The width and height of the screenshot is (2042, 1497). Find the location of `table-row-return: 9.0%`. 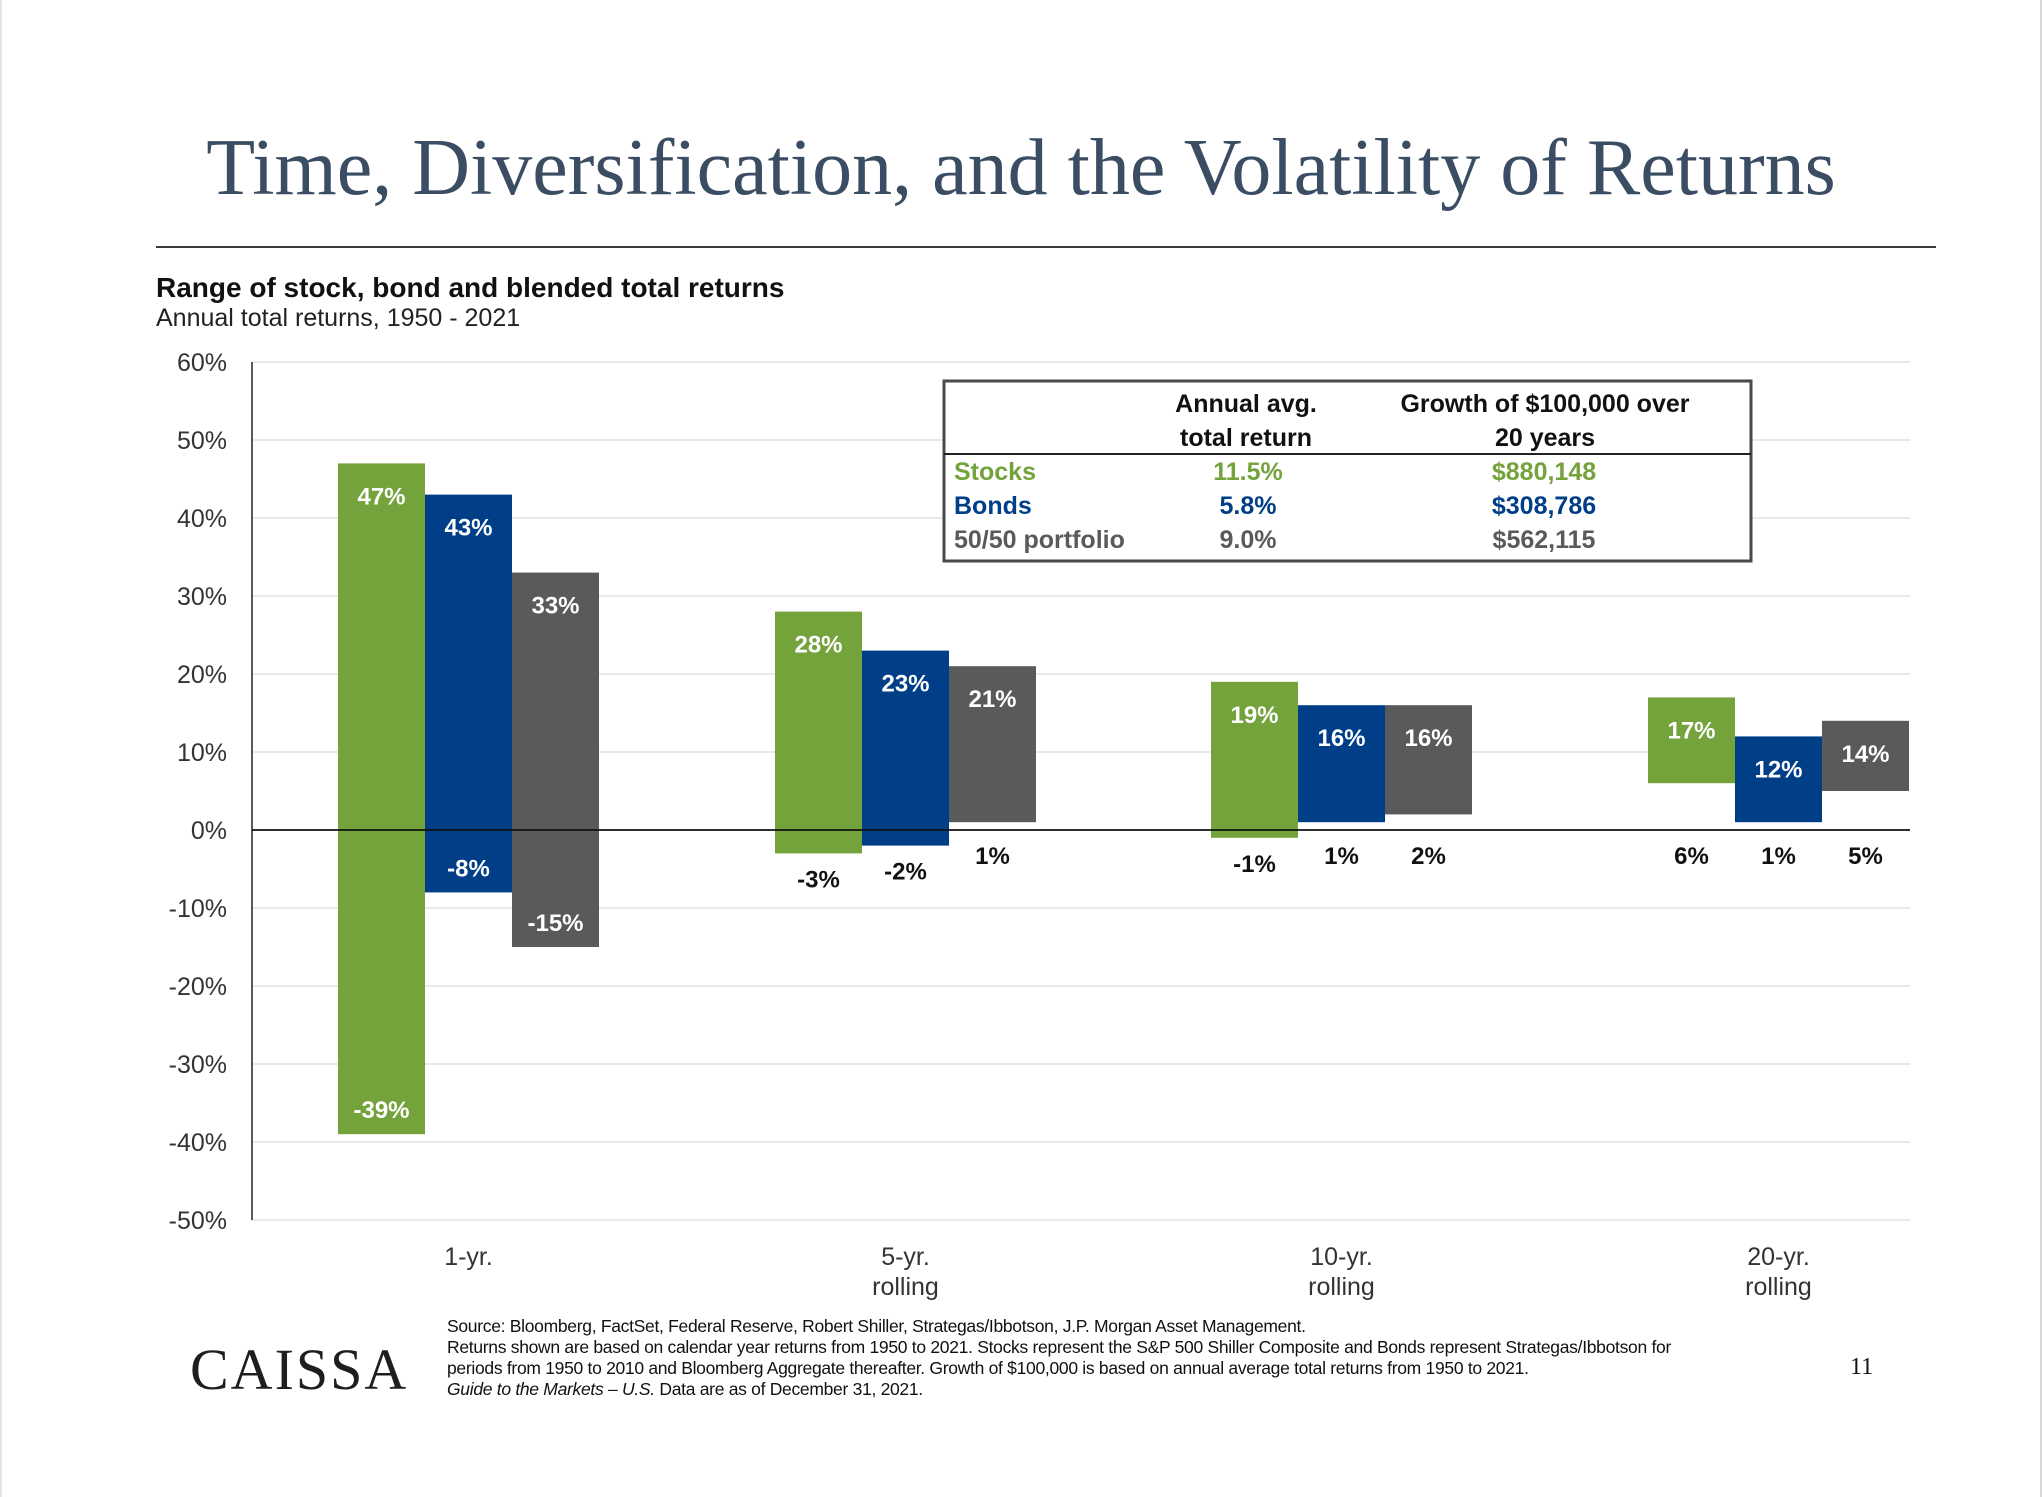

table-row-return: 9.0% is located at coordinates (1248, 540).